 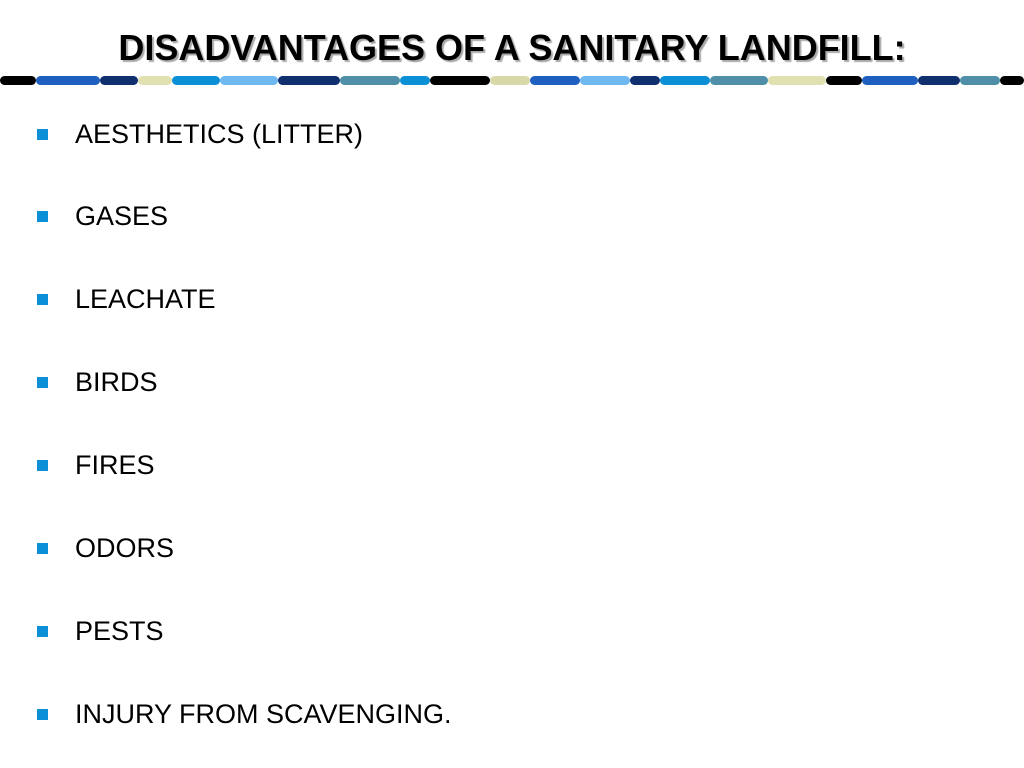 I want to click on bullet-text: BIRDS, so click(x=116, y=382).